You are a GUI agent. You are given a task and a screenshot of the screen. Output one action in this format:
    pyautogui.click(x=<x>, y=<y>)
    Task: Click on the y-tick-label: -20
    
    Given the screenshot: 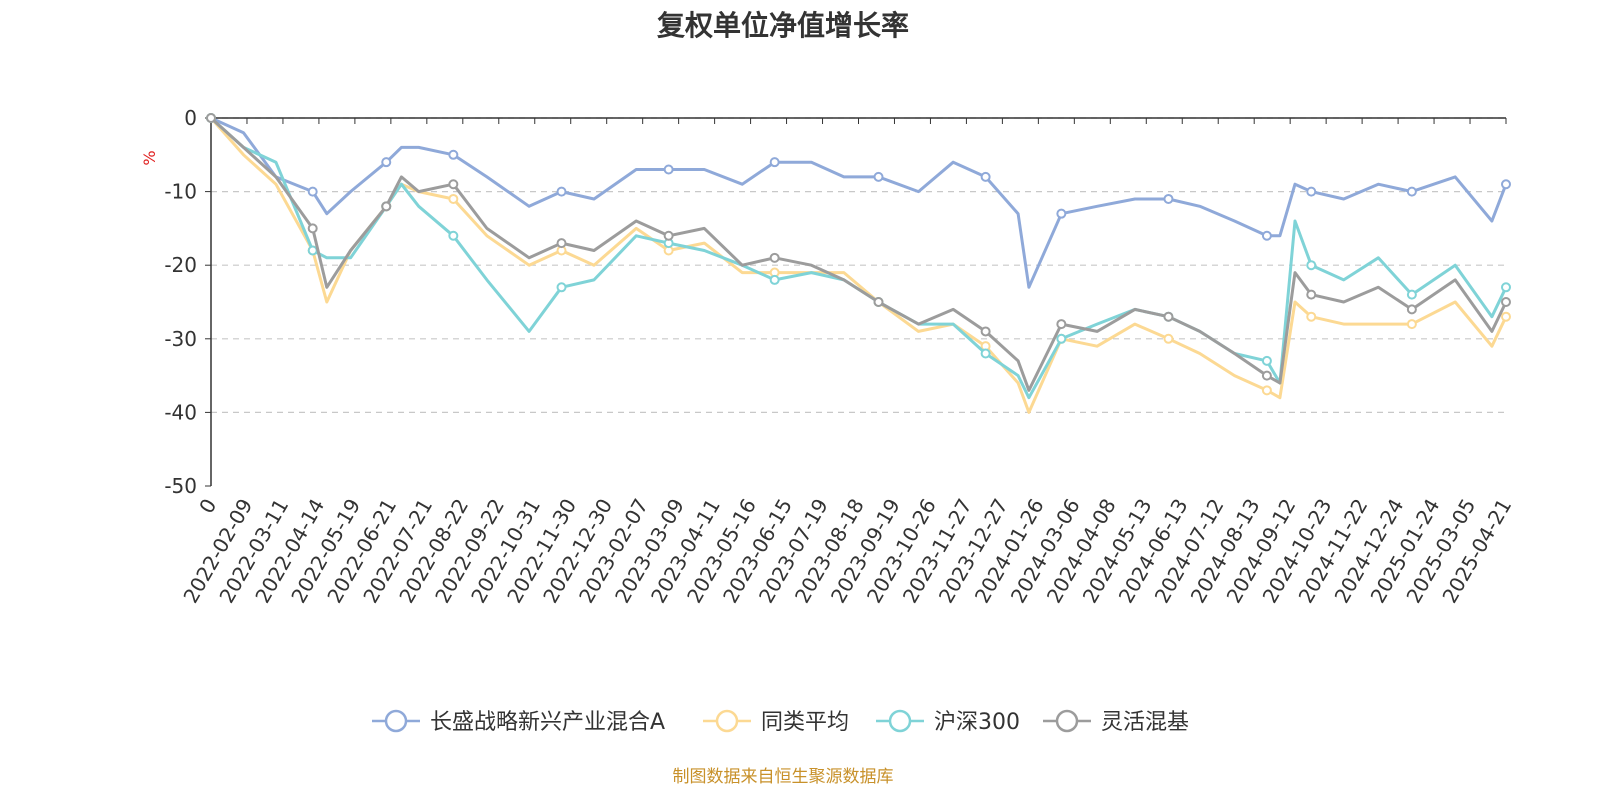 What is the action you would take?
    pyautogui.click(x=180, y=265)
    